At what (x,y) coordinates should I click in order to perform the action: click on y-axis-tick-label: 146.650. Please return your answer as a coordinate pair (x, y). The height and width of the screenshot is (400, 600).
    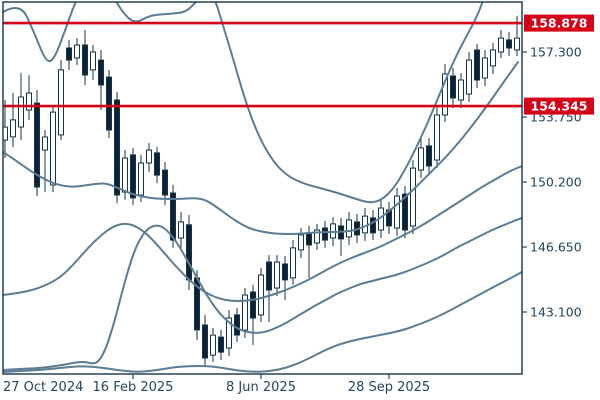
    Looking at the image, I should click on (556, 247).